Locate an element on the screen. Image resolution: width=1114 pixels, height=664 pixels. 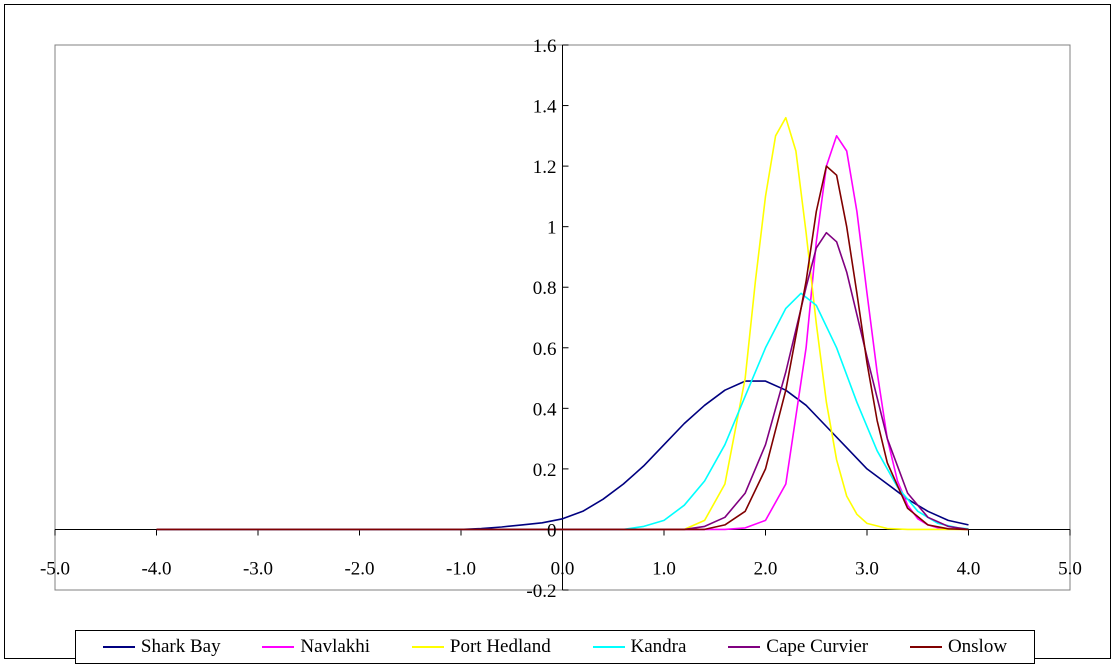
y-tick-label: 0.2 is located at coordinates (545, 470).